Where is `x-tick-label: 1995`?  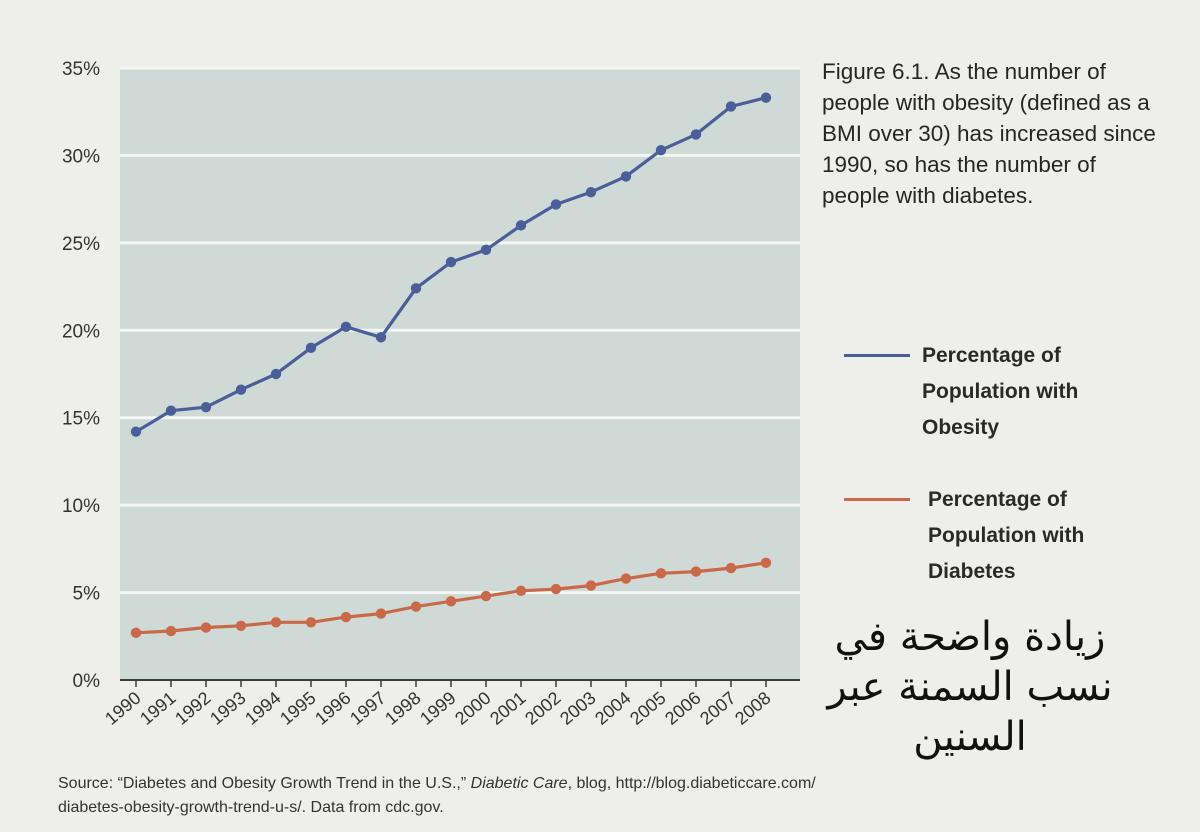 x-tick-label: 1995 is located at coordinates (298, 708).